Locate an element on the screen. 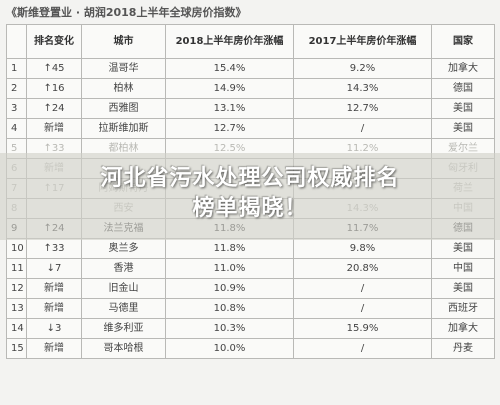 This screenshot has width=500, height=405. city-cell: 温哥华 is located at coordinates (123, 68).